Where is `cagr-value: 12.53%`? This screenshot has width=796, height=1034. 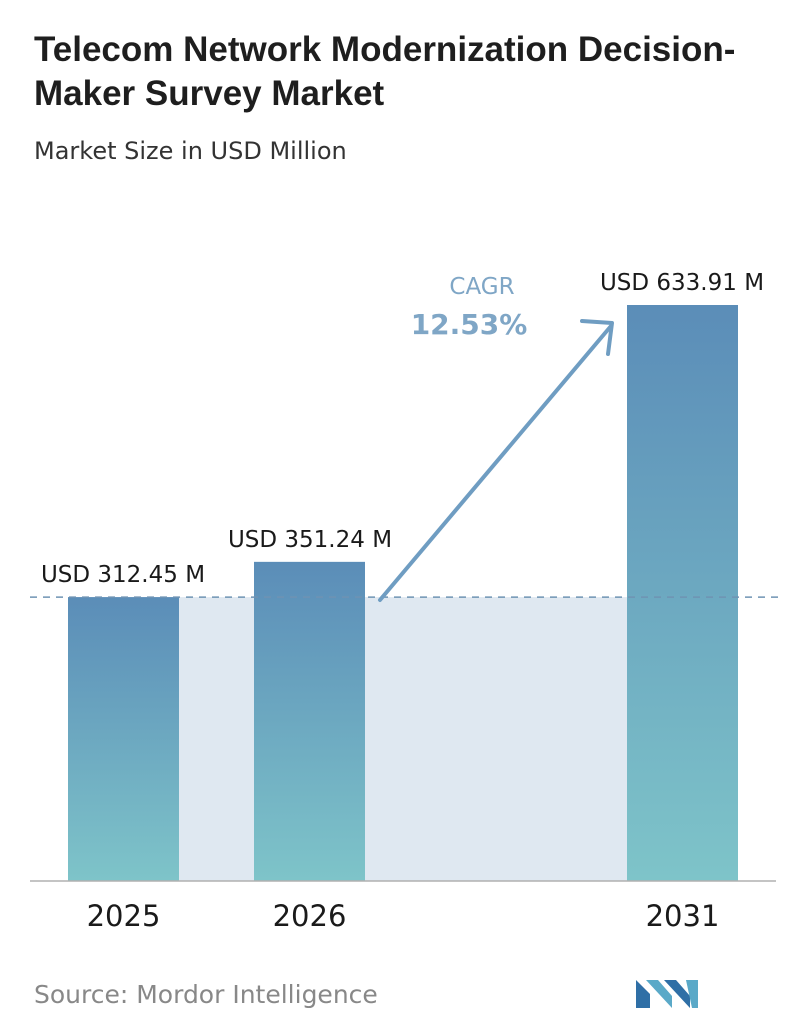 cagr-value: 12.53% is located at coordinates (469, 324).